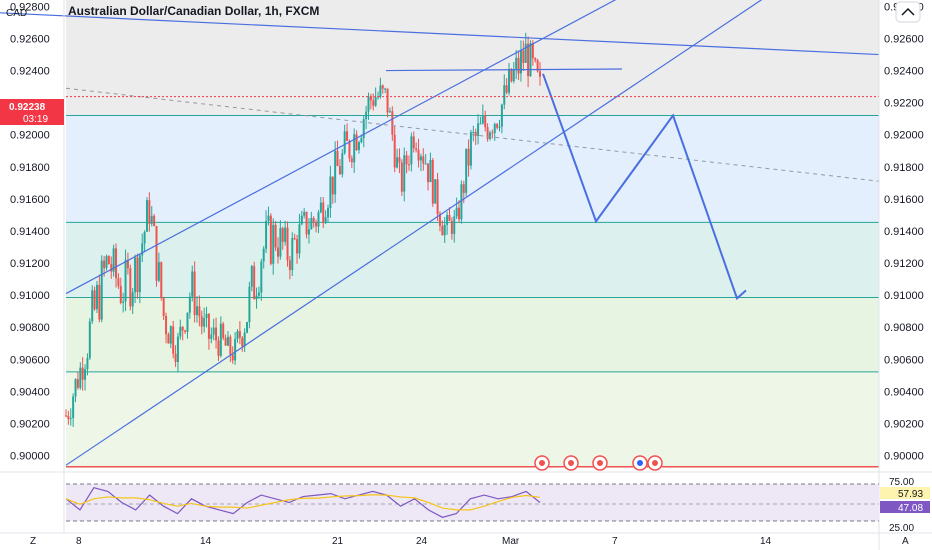 This screenshot has width=932, height=550. What do you see at coordinates (908, 12) in the screenshot?
I see `chevron-up-icon` at bounding box center [908, 12].